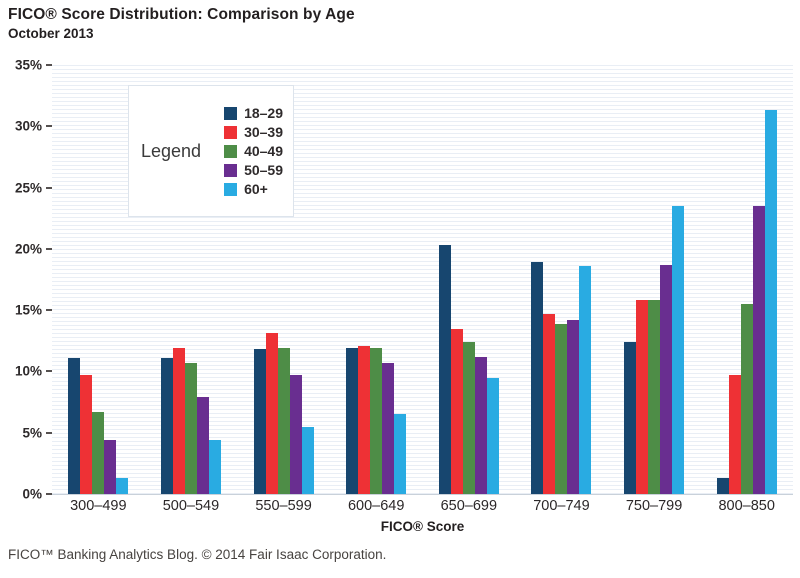 This screenshot has width=800, height=578. I want to click on x-tick-label: 650–699, so click(469, 506).